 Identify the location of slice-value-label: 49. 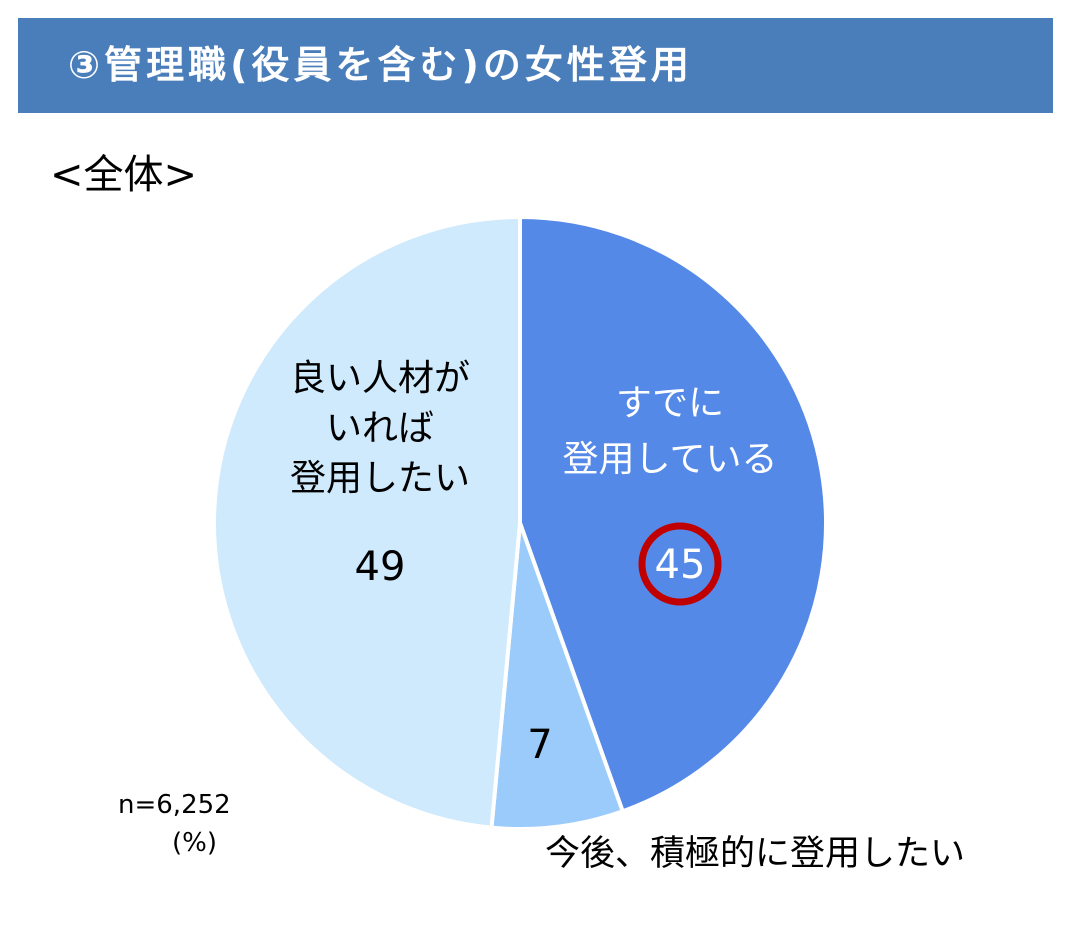
(380, 567).